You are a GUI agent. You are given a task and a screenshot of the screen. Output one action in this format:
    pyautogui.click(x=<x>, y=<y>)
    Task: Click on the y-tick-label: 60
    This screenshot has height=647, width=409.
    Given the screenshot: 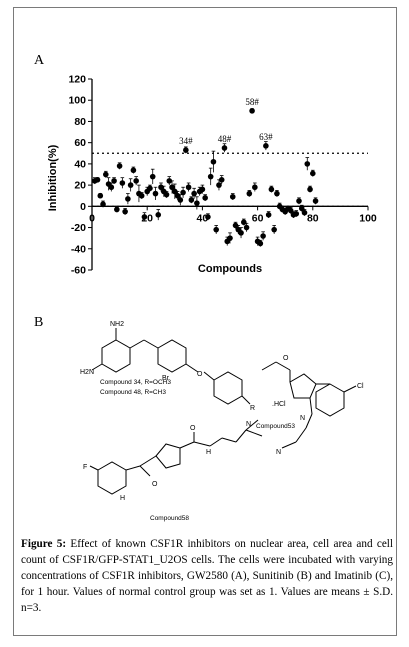 What is the action you would take?
    pyautogui.click(x=80, y=143)
    